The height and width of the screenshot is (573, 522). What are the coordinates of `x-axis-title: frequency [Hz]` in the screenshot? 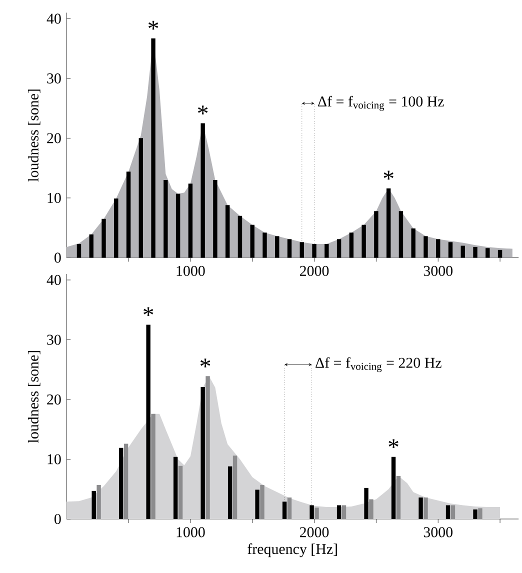 It's located at (292, 550).